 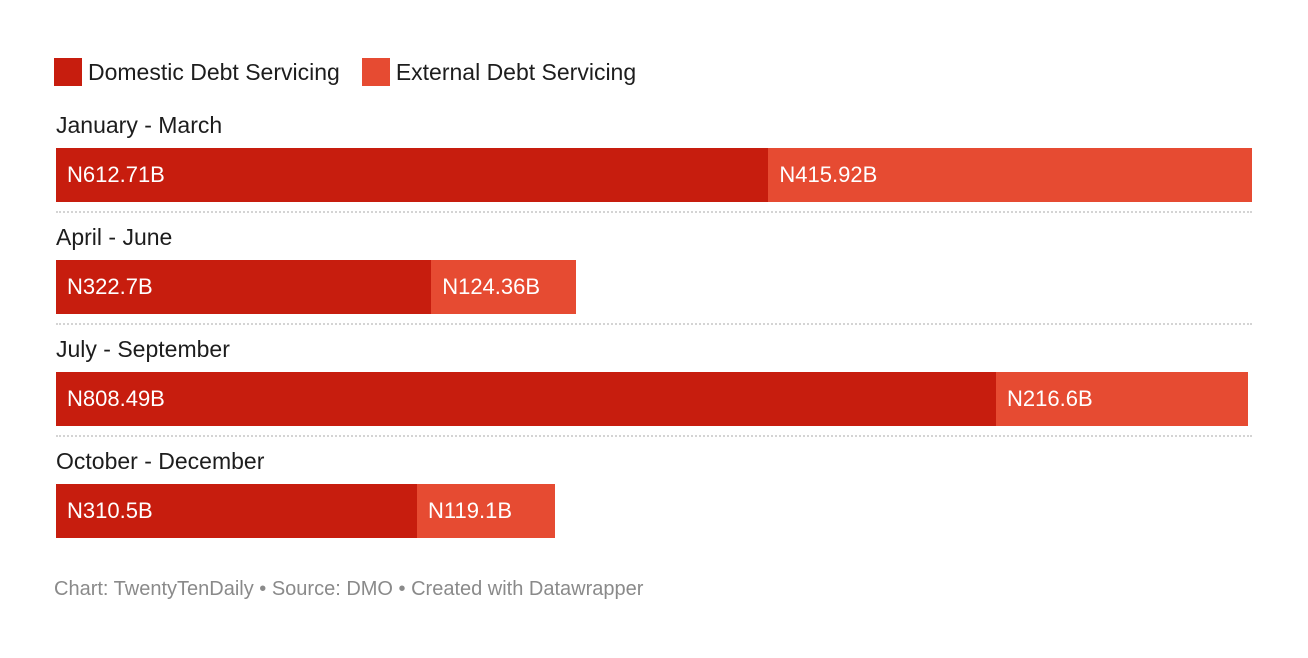 What do you see at coordinates (143, 349) in the screenshot?
I see `category-label: July - September` at bounding box center [143, 349].